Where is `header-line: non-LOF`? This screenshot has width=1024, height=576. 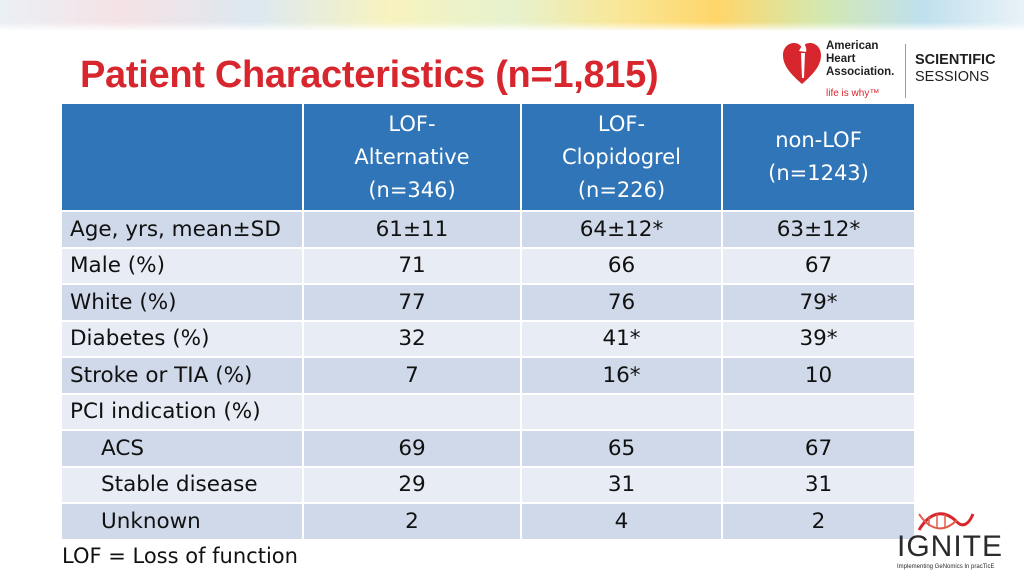 header-line: non-LOF is located at coordinates (818, 140).